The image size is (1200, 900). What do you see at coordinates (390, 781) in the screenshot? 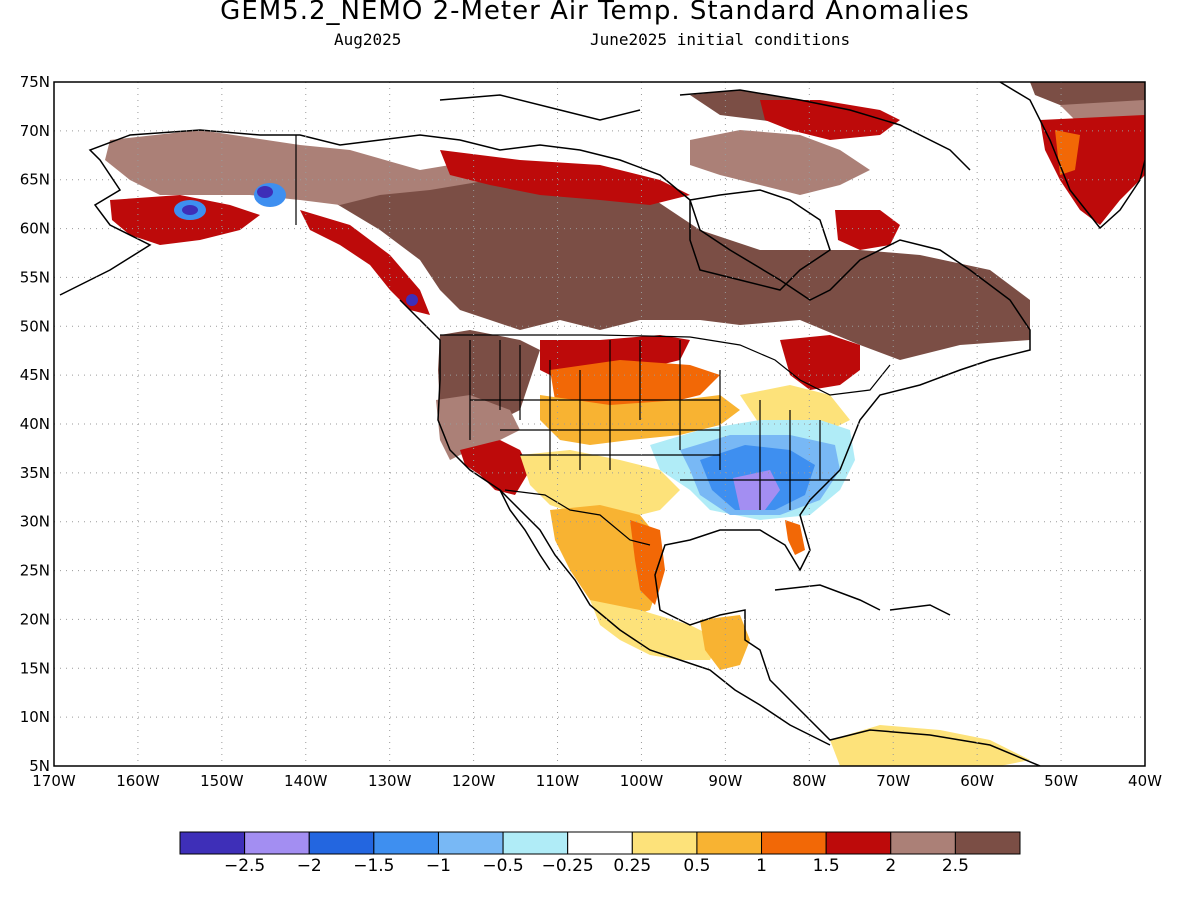
I see `lon-tick-label: 130W` at bounding box center [390, 781].